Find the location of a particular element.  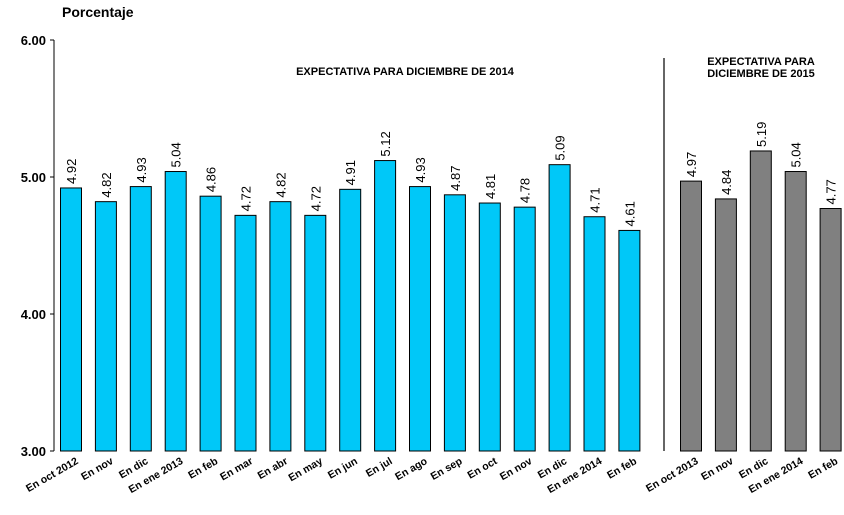

bar-value-label-p0-15: 4.71 is located at coordinates (595, 199).